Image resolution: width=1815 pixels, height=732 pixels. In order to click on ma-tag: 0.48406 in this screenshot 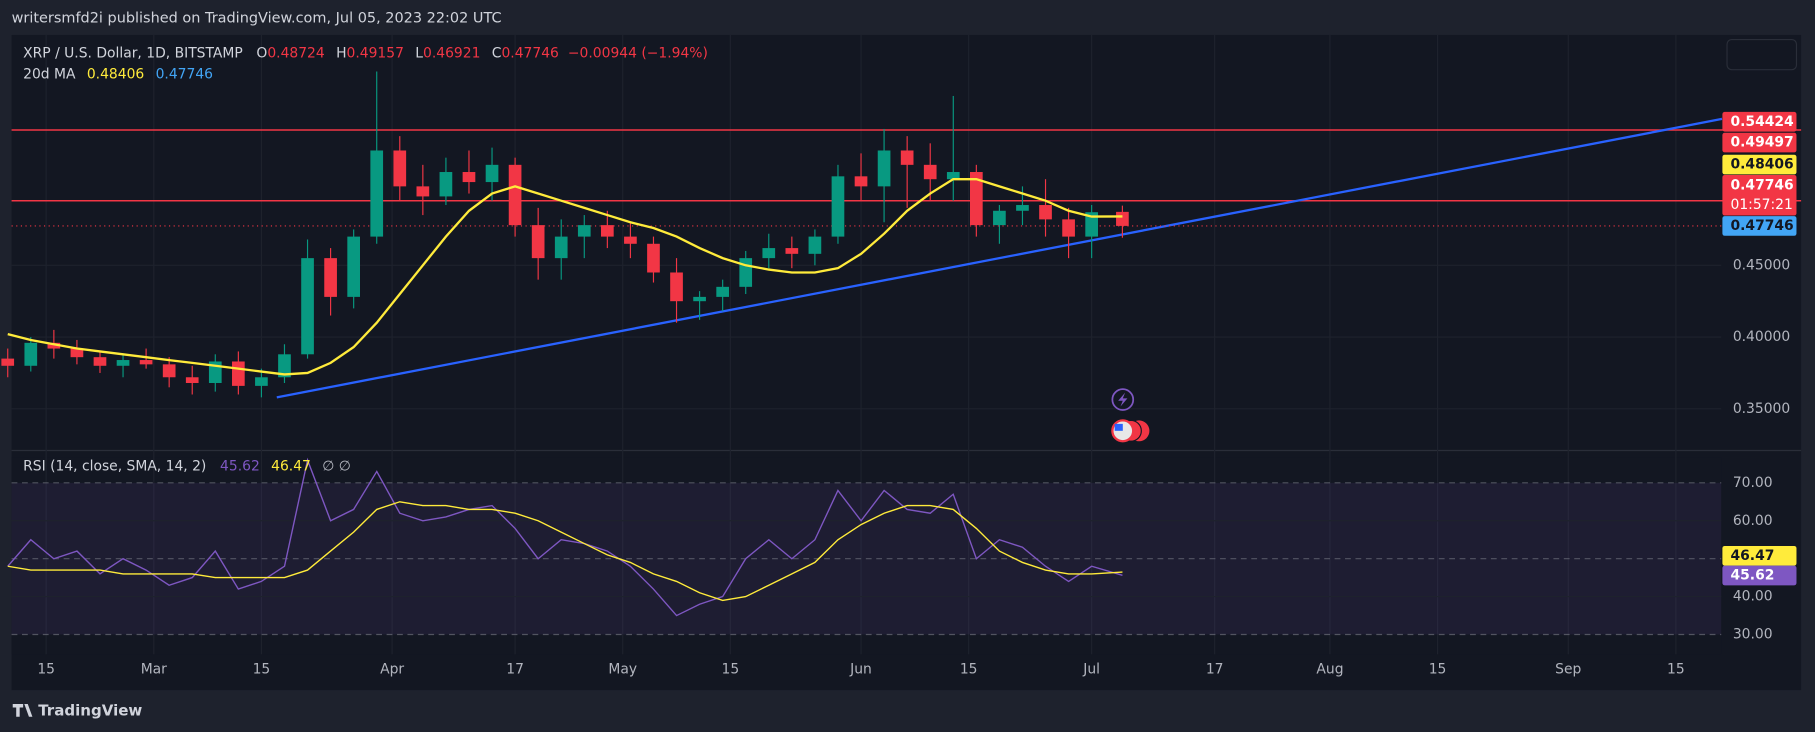, I will do `click(1762, 165)`.